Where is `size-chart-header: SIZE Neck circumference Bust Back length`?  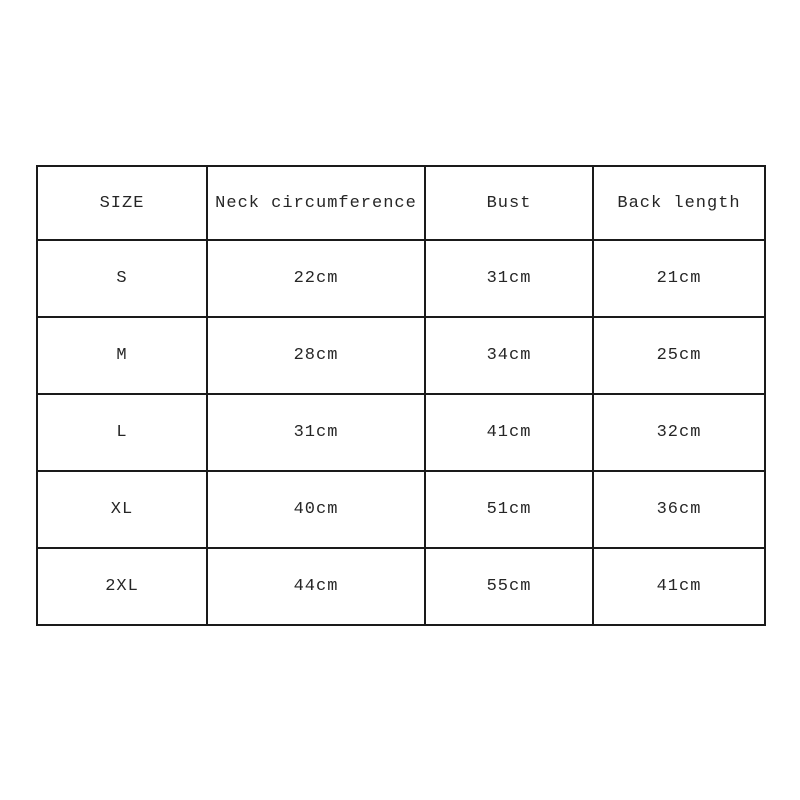 size-chart-header: SIZE Neck circumference Bust Back length is located at coordinates (401, 203).